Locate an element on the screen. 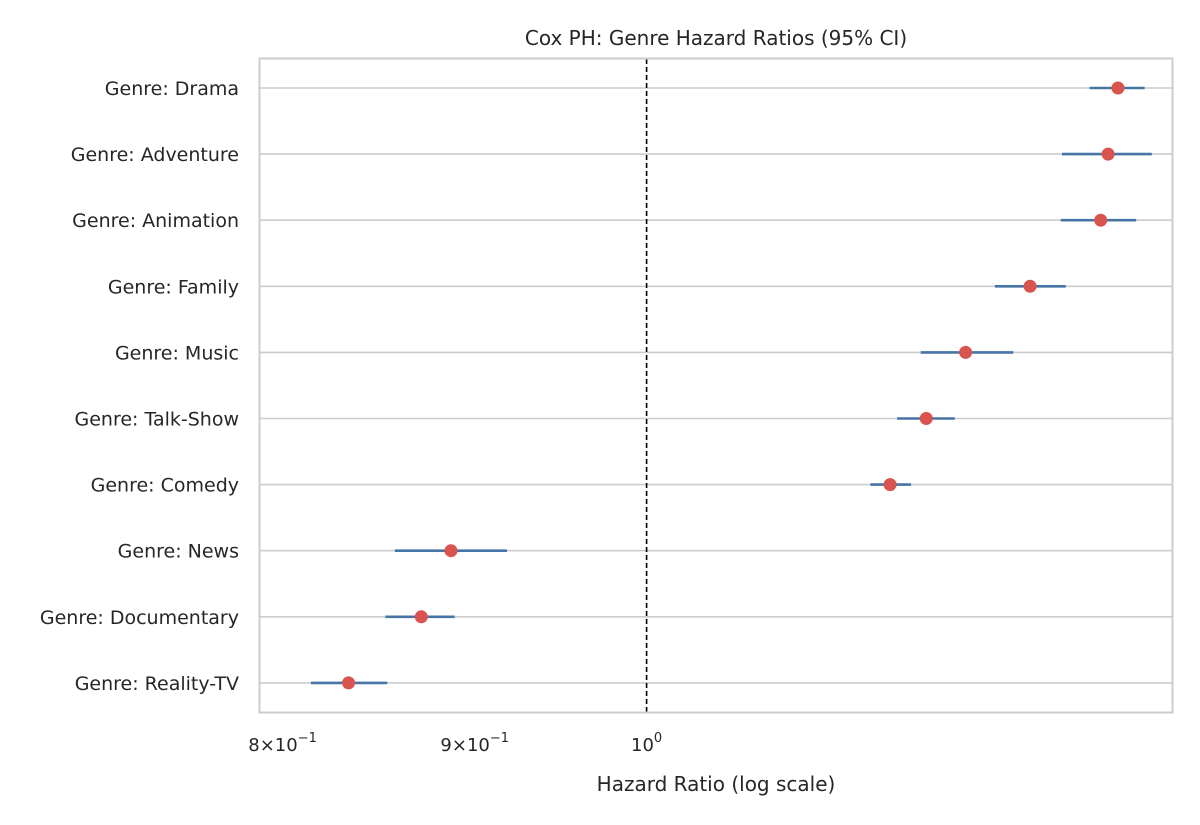 The width and height of the screenshot is (1200, 825). x-tick-label: 9×10⁻¹ is located at coordinates (474, 743).